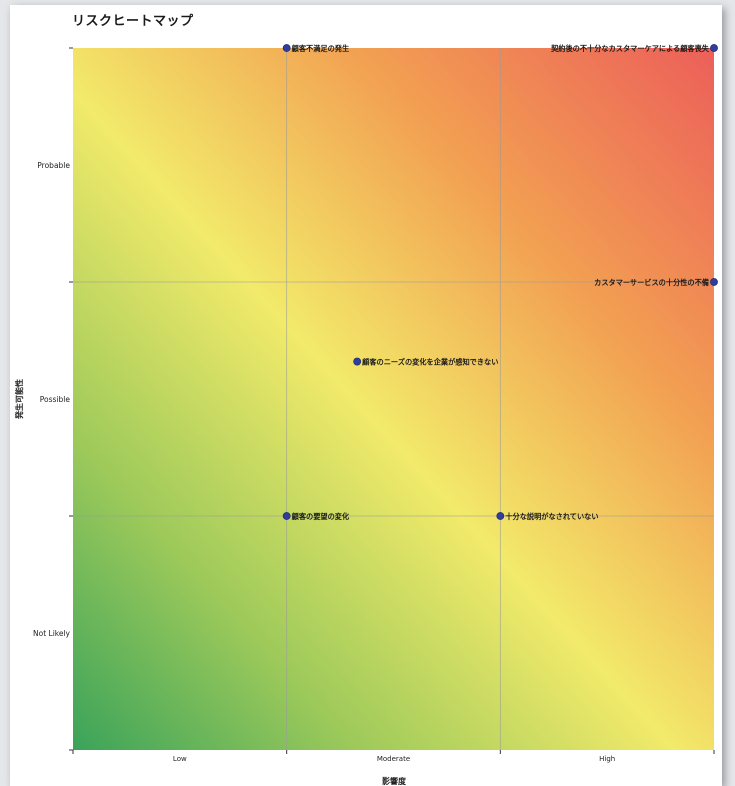  I want to click on x-tick-label: Low, so click(180, 759).